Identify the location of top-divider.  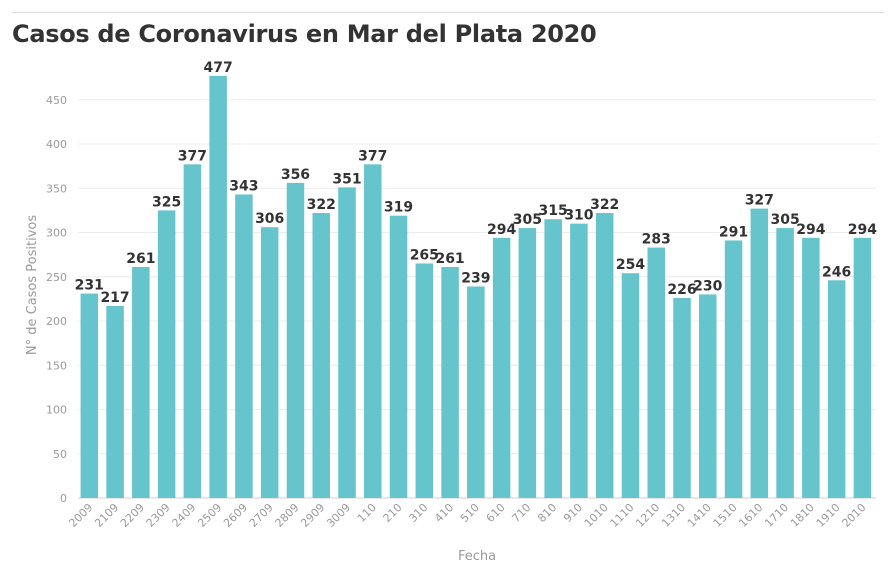
(448, 12).